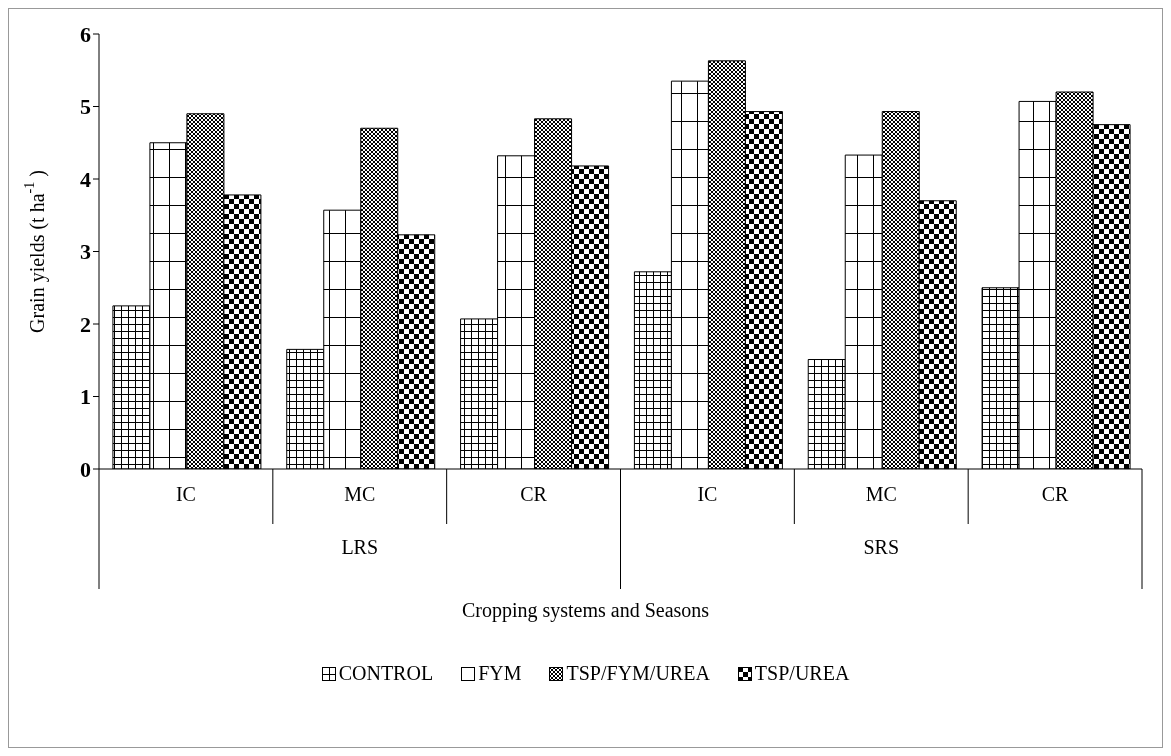 This screenshot has height=756, width=1171. I want to click on legend-label: TSP/FYM/UREA, so click(638, 673).